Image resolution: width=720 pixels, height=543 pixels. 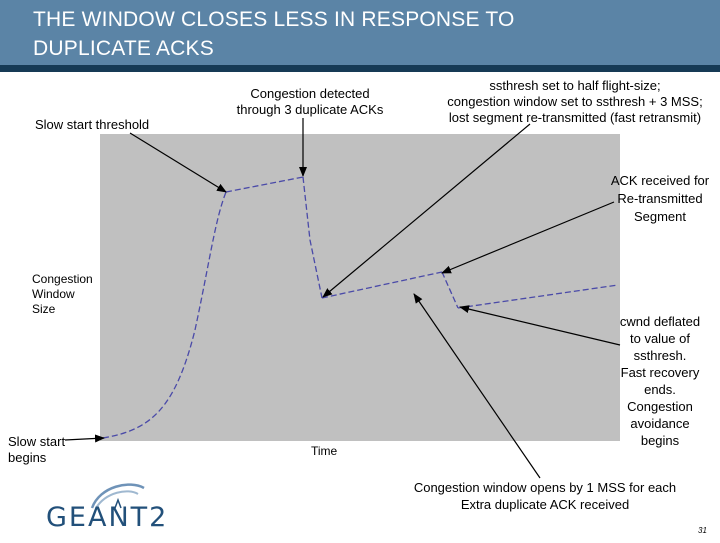 I want to click on cwnd-curve-slow-start, so click(x=164, y=315).